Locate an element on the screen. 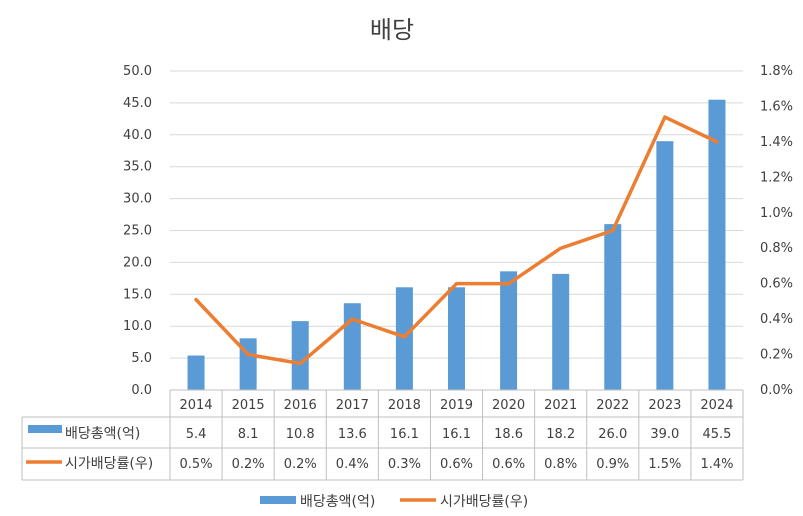 The width and height of the screenshot is (803, 516). right-tick-label: 1.0% is located at coordinates (776, 213).